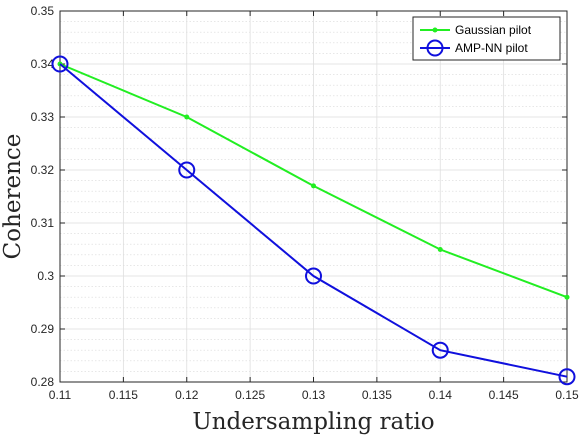 The height and width of the screenshot is (438, 584). I want to click on x-tick-label: 0.125, so click(250, 395).